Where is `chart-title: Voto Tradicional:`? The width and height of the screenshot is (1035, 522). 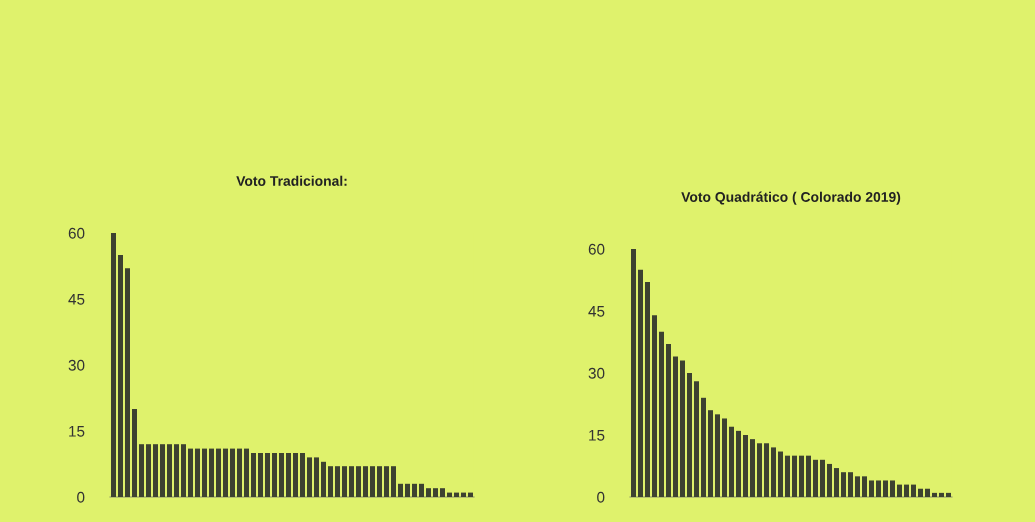
chart-title: Voto Tradicional: is located at coordinates (291, 180).